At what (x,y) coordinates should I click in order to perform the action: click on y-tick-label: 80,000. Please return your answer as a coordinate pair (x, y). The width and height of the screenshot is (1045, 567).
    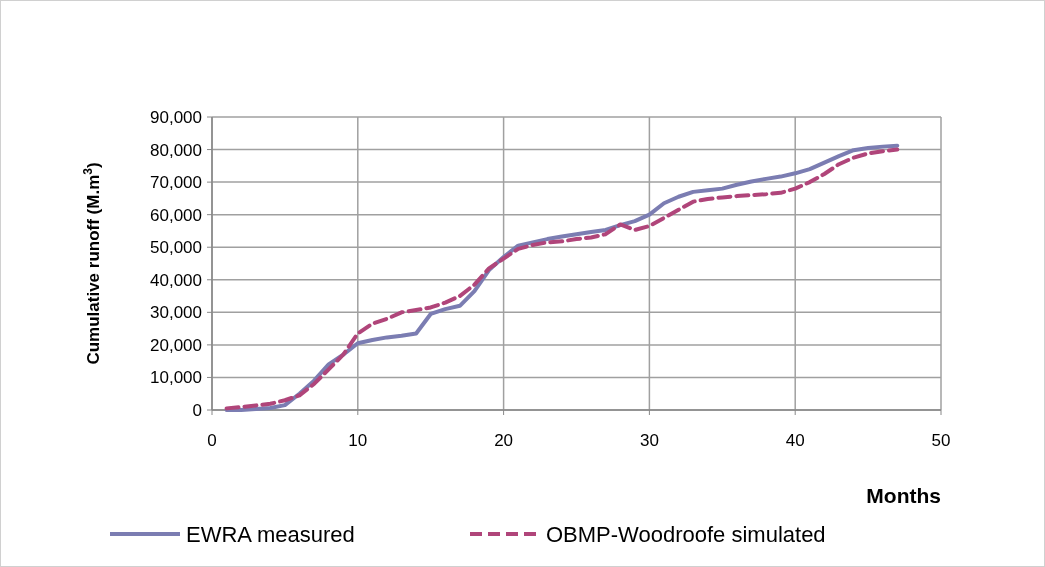
    Looking at the image, I should click on (176, 150).